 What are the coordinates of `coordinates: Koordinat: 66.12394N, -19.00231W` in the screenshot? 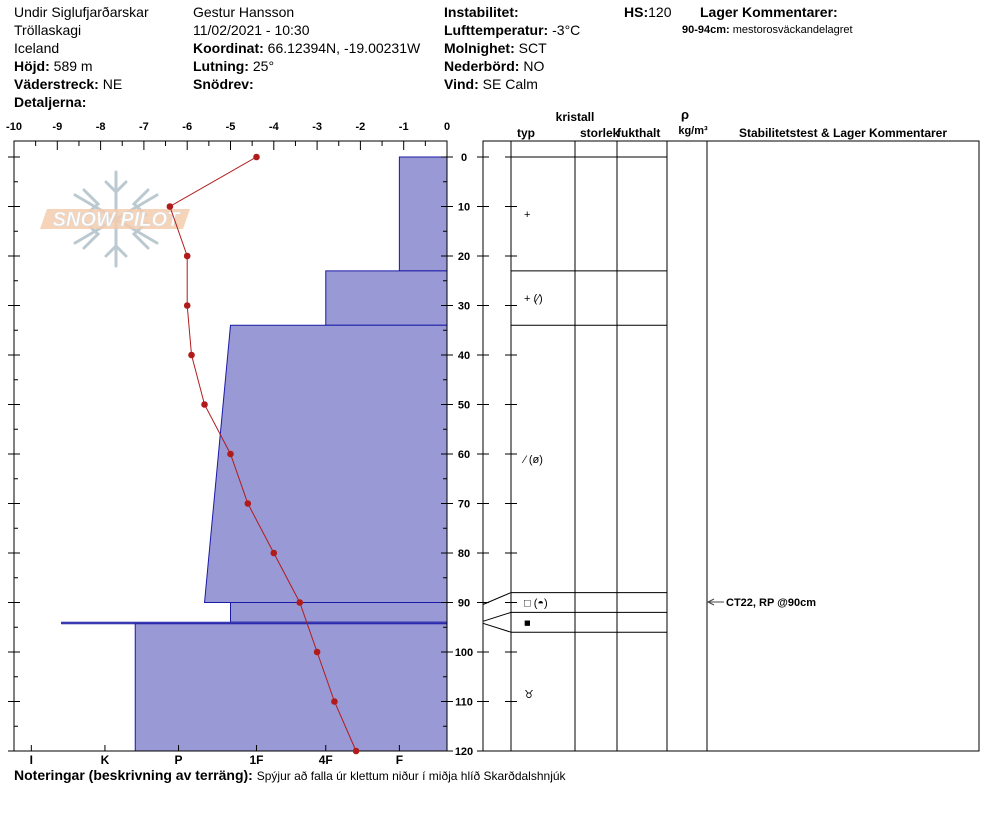 It's located at (306, 48).